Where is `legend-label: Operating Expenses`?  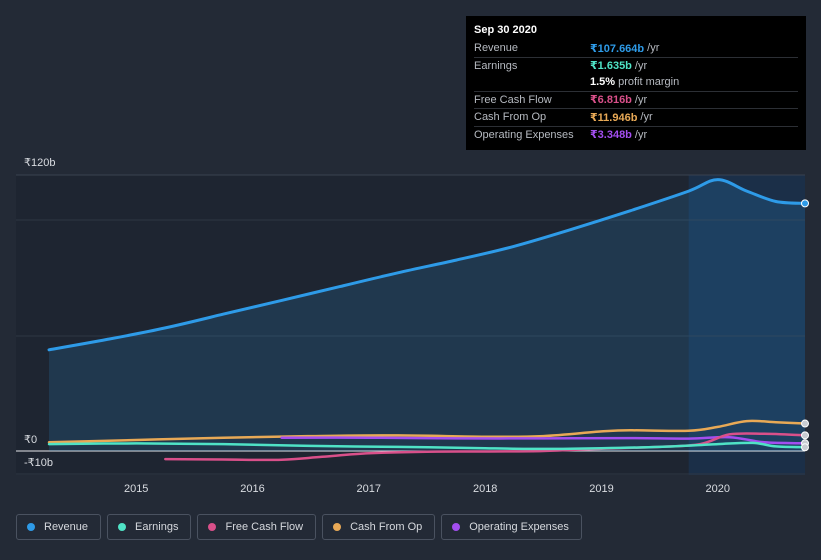
legend-label: Operating Expenses is located at coordinates (519, 527).